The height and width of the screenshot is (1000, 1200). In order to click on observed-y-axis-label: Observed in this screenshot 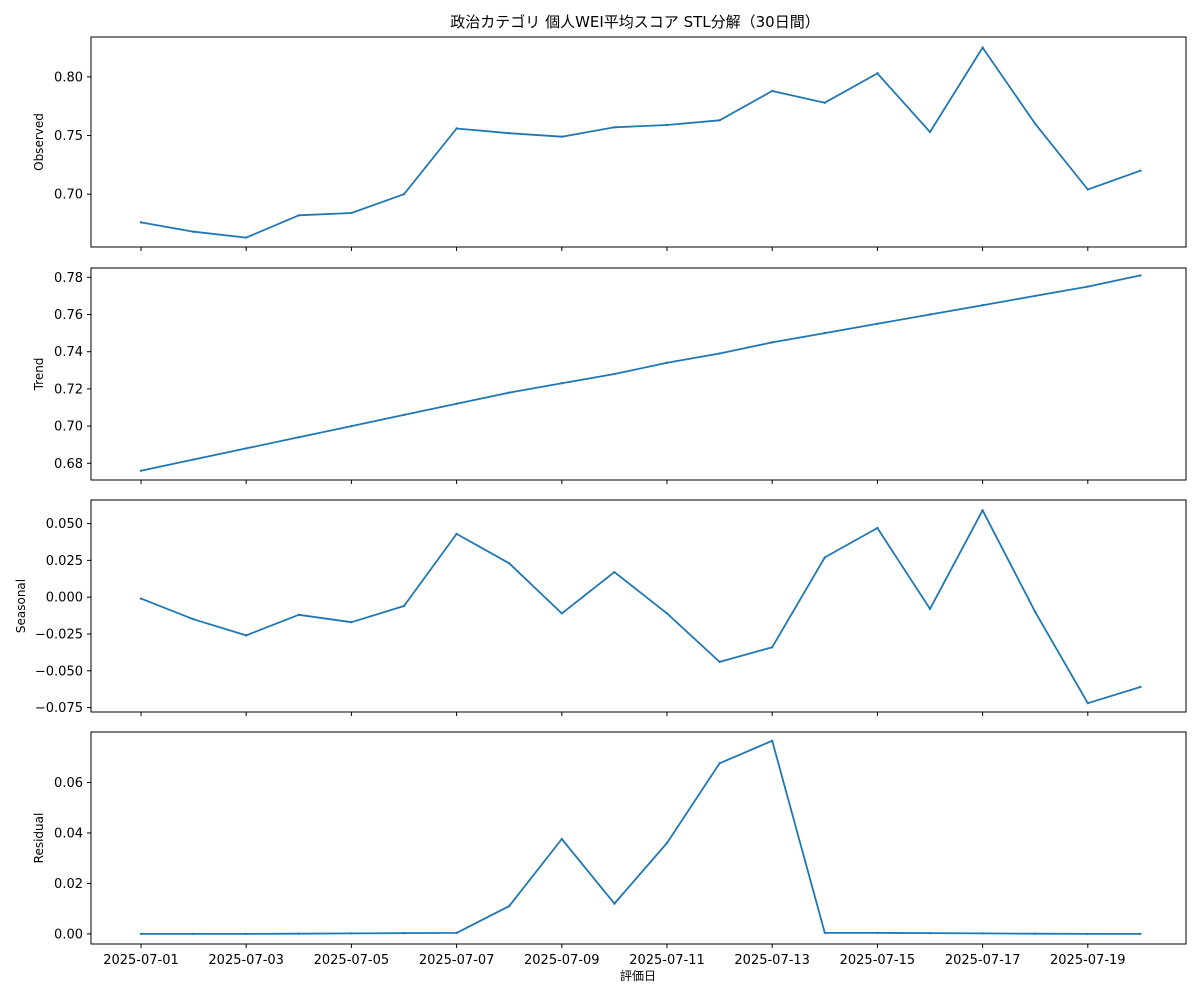, I will do `click(39, 142)`.